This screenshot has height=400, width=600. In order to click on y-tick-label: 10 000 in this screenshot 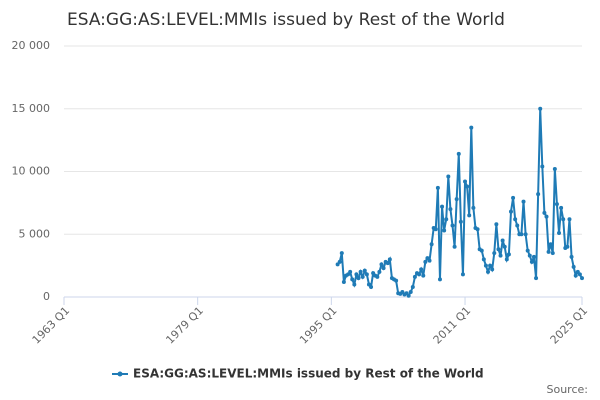, I will do `click(31, 171)`.